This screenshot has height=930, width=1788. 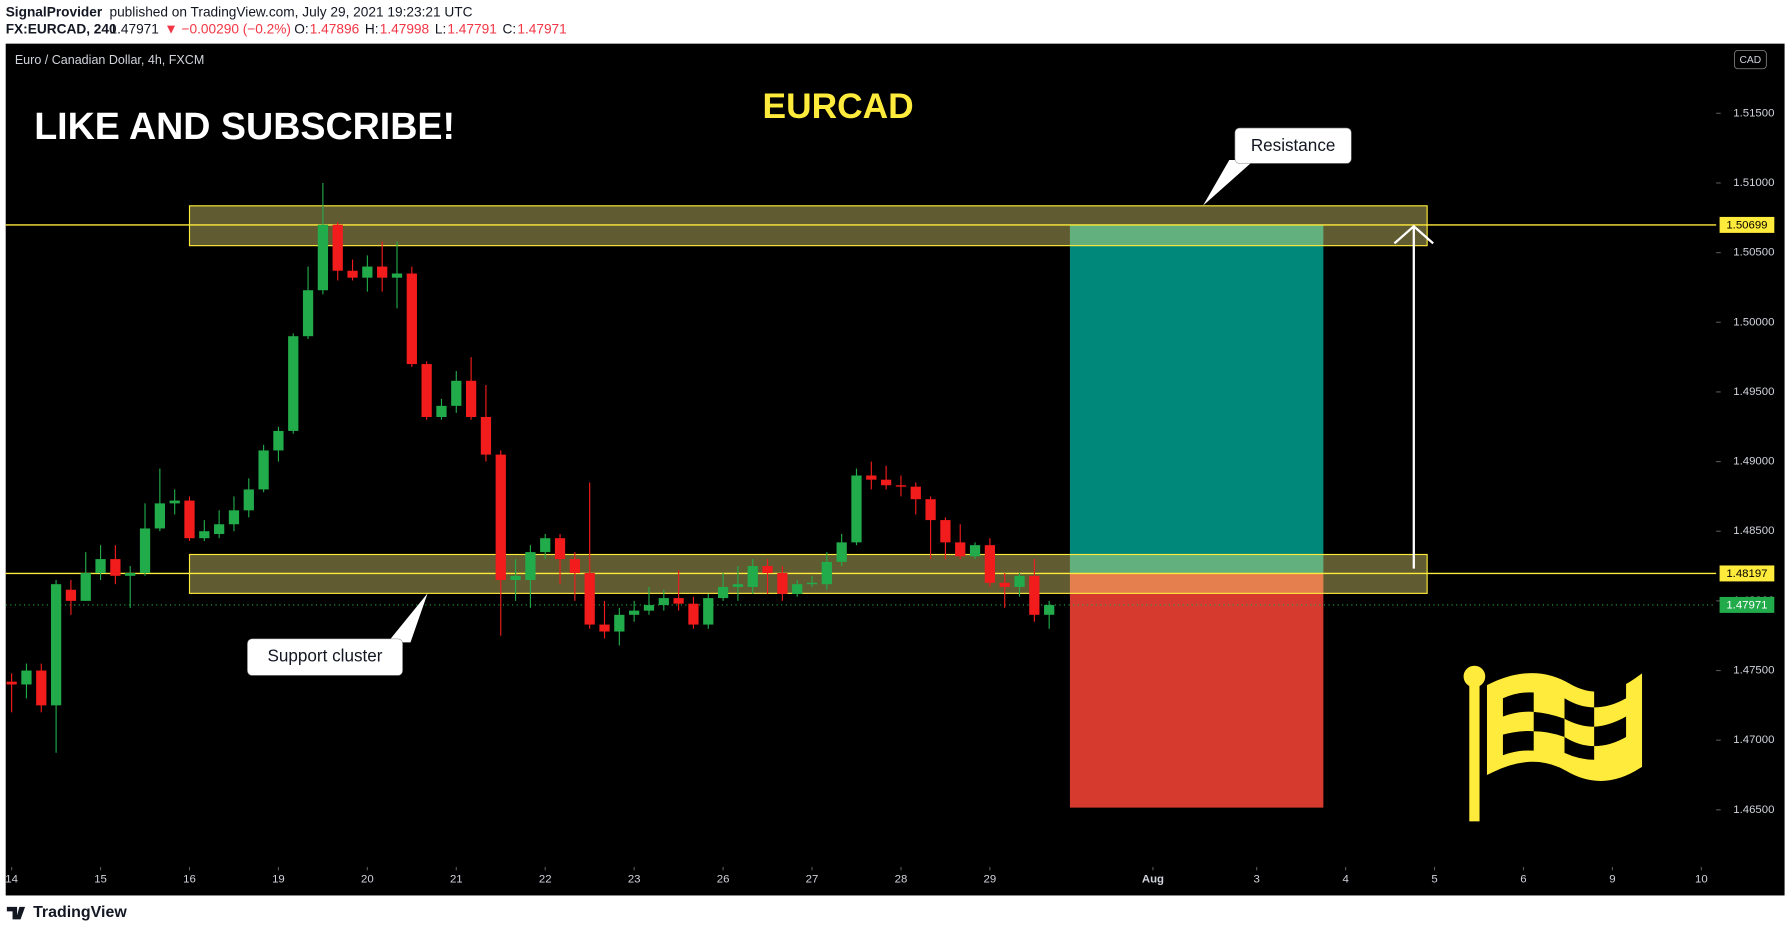 What do you see at coordinates (1753, 392) in the screenshot?
I see `y-tick-label: 1.49500` at bounding box center [1753, 392].